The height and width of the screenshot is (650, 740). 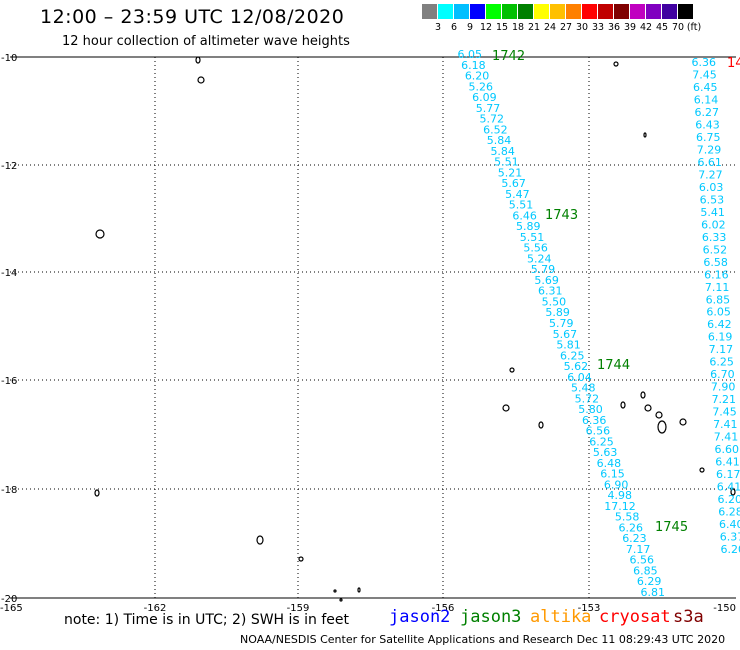 I want to click on scale-label: 33, so click(x=598, y=27).